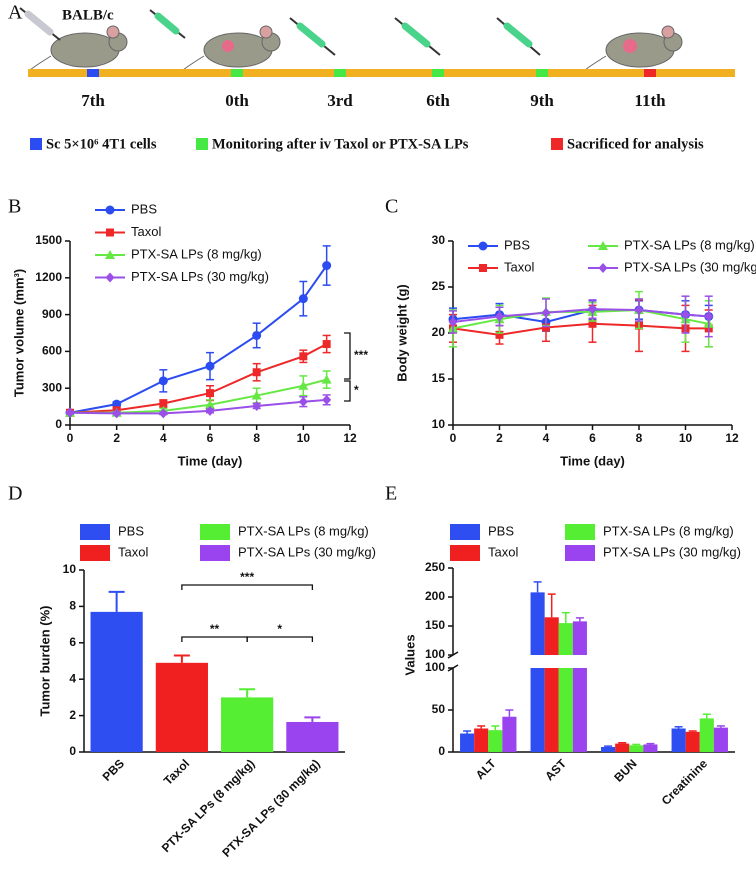 Image resolution: width=756 pixels, height=878 pixels. What do you see at coordinates (391, 494) in the screenshot?
I see `panel-label: E` at bounding box center [391, 494].